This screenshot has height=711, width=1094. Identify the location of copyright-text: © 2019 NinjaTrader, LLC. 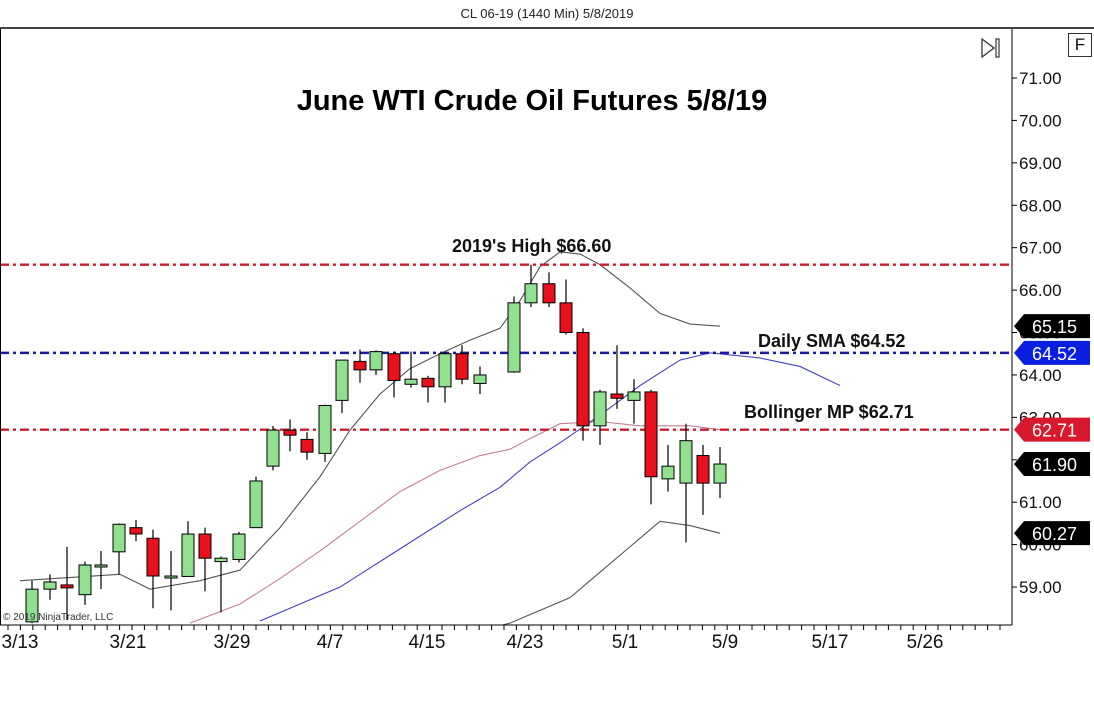
(58, 617).